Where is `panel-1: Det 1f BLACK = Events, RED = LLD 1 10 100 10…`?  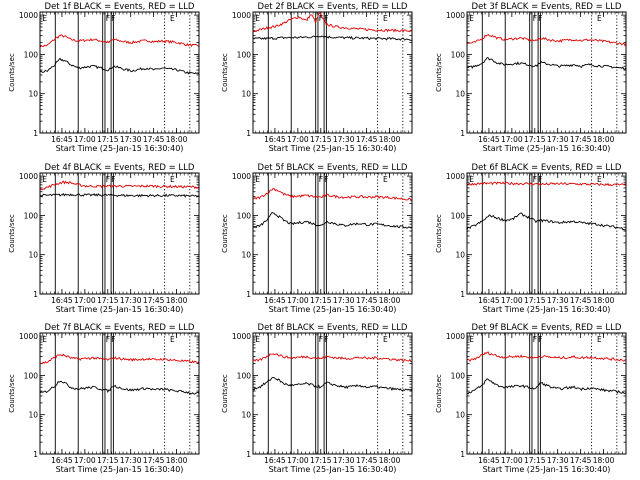
panel-1: Det 1f BLACK = Events, RED = LLD 1 10 100 10… is located at coordinates (104, 77).